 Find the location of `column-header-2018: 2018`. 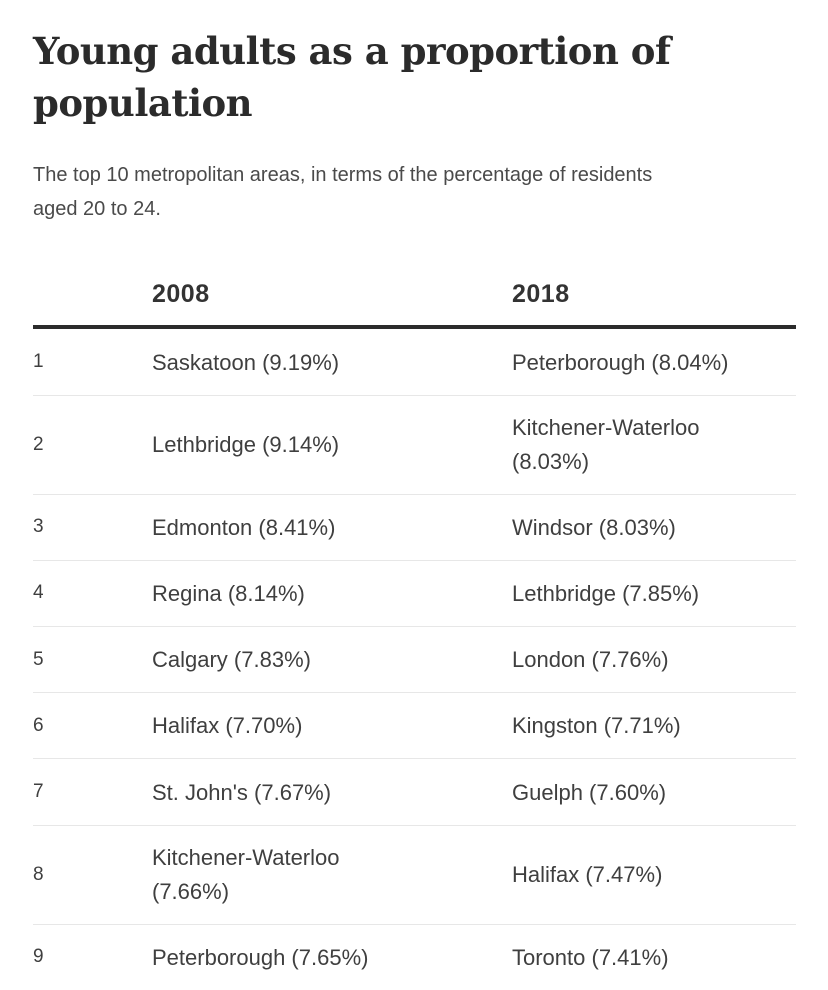

column-header-2018: 2018 is located at coordinates (654, 305).